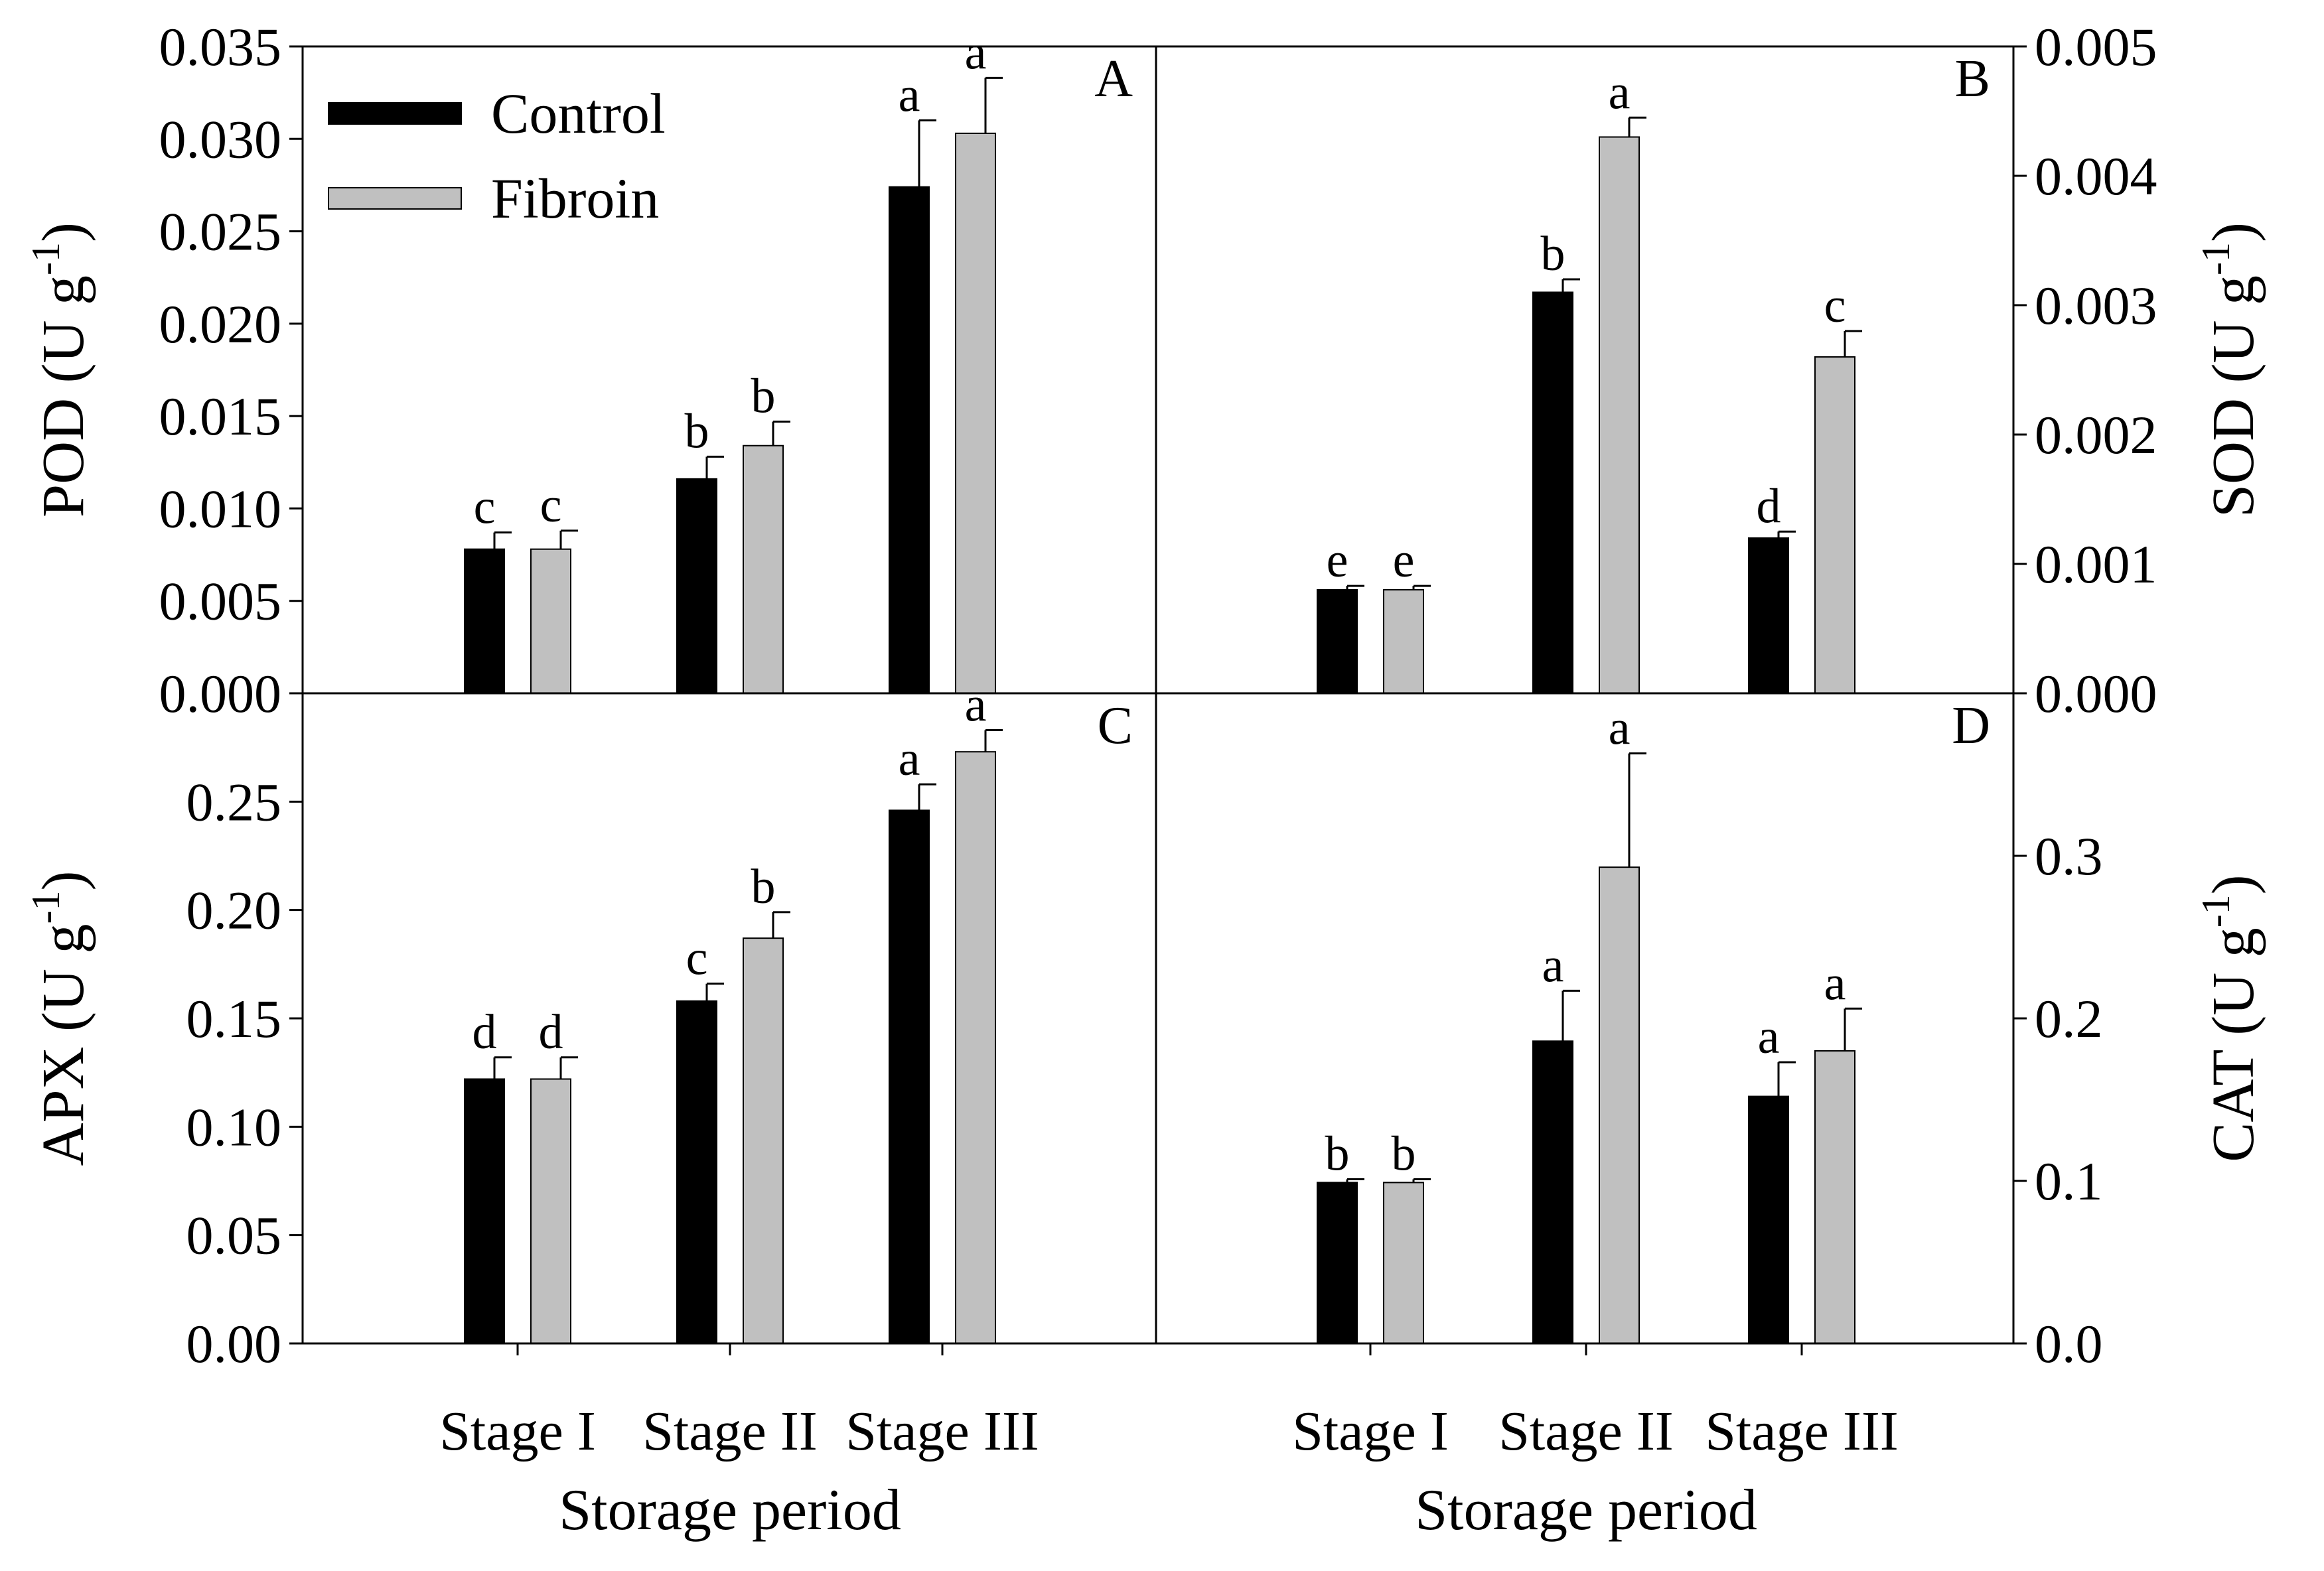 Image resolution: width=2324 pixels, height=1571 pixels. What do you see at coordinates (220, 601) in the screenshot?
I see `y-tick-label-a-1: 0.005` at bounding box center [220, 601].